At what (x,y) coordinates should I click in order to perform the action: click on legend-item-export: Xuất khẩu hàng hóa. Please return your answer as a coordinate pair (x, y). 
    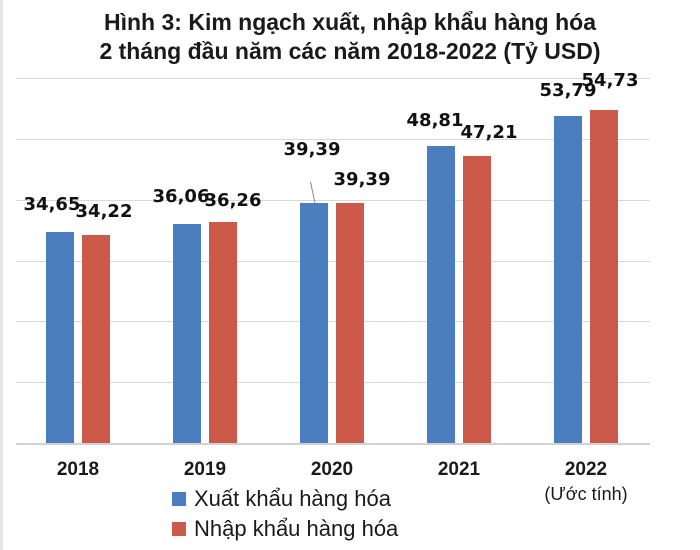
    Looking at the image, I should click on (285, 499).